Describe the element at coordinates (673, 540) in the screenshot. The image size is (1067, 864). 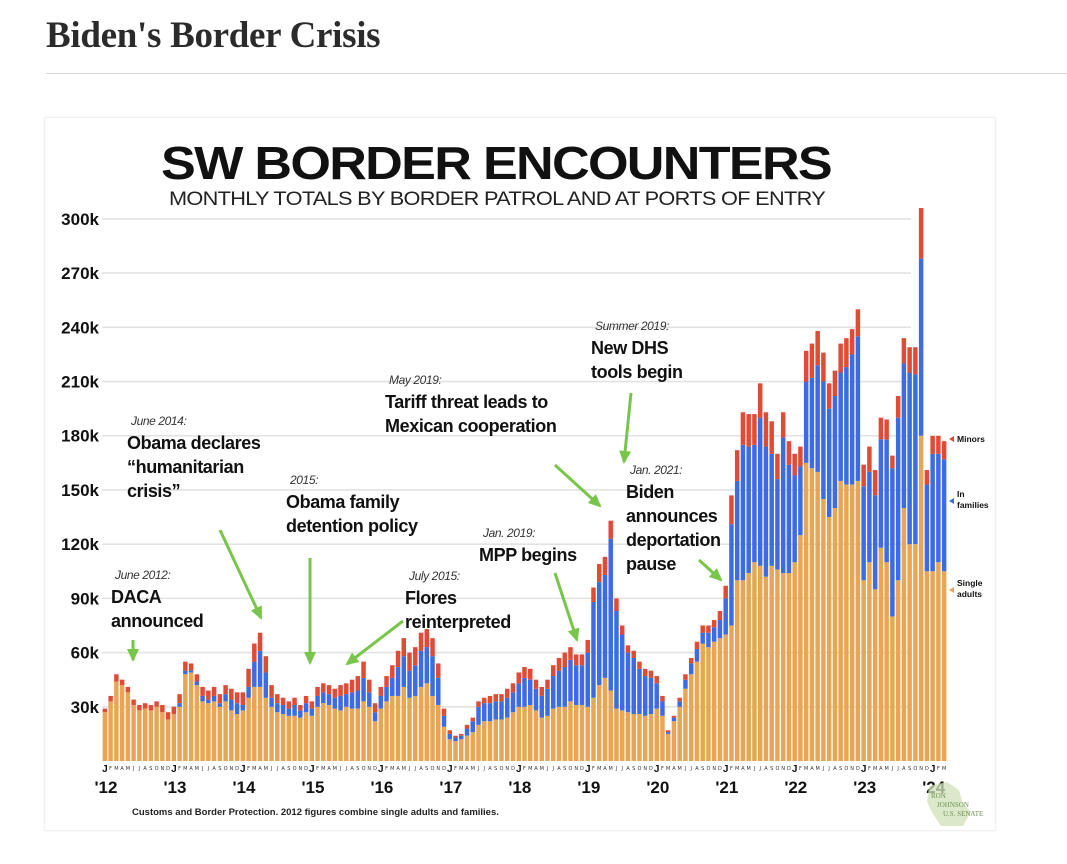
I see `annotation-text: deportation` at that location.